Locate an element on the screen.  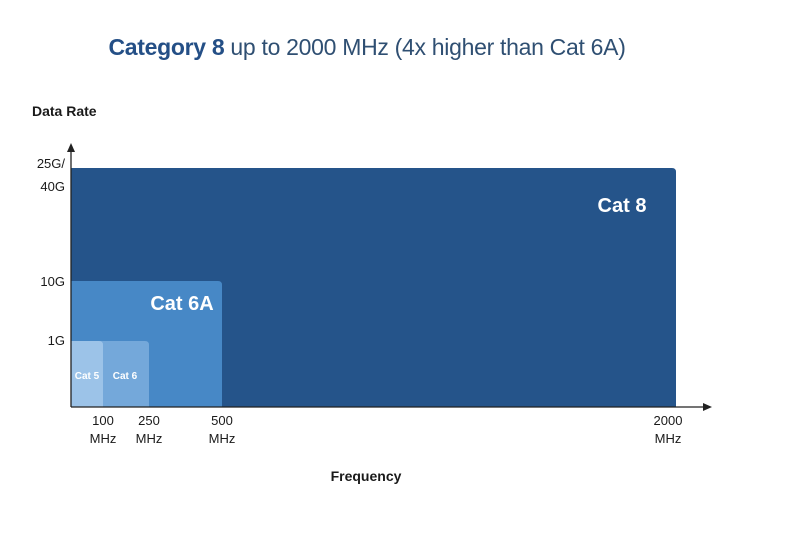
y-tick-label: 1G is located at coordinates (56, 340).